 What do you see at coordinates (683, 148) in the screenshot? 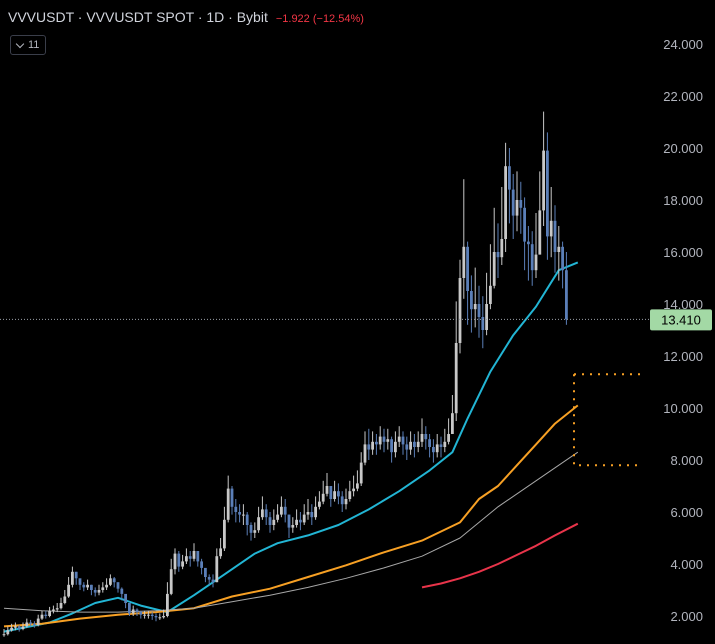
I see `price-axis-label: 20.000` at bounding box center [683, 148].